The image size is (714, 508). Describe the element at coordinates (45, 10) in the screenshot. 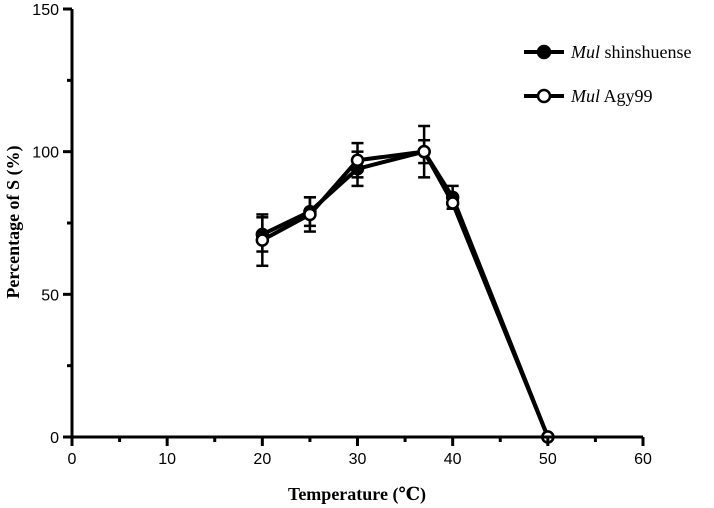

I see `y-tick-label: 150` at that location.